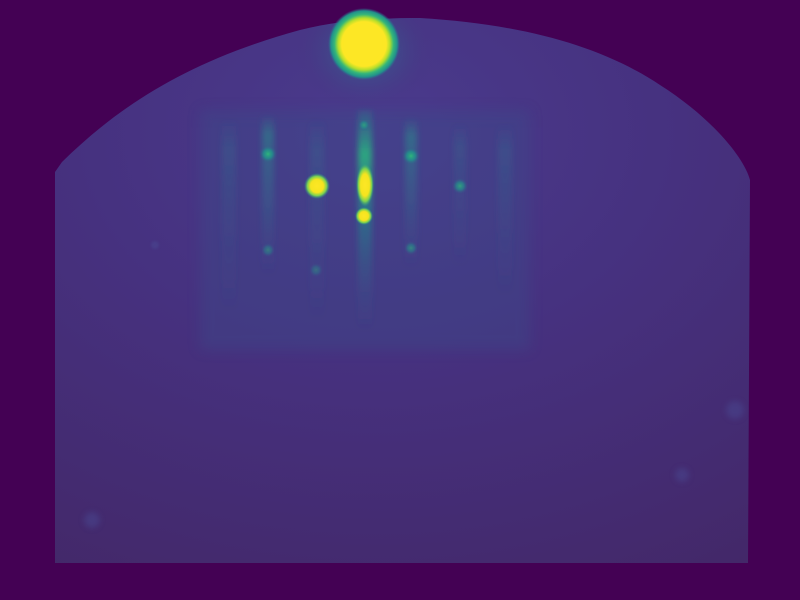 This screenshot has width=800, height=600. I want to click on diffraction-spots, so click(363, 198).